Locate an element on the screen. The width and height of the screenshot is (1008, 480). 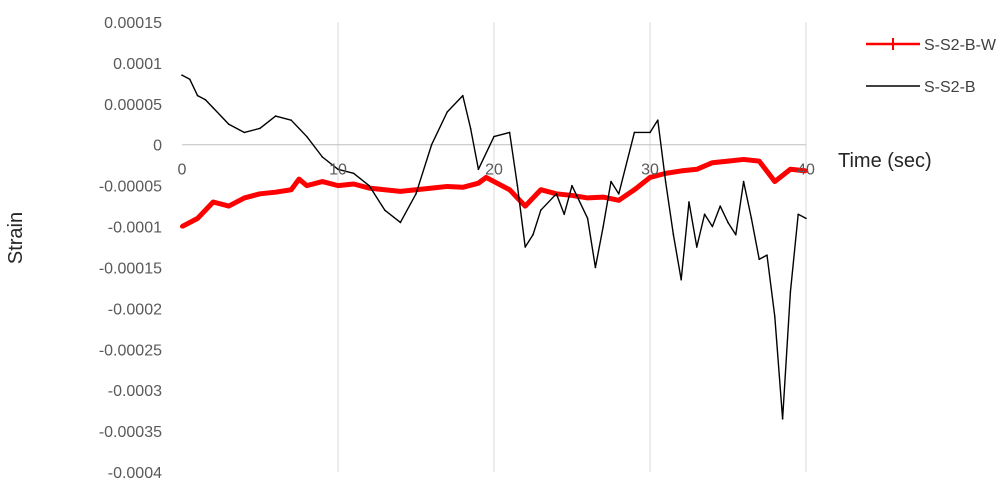
y-tick-label: -0.0001 is located at coordinates (135, 228).